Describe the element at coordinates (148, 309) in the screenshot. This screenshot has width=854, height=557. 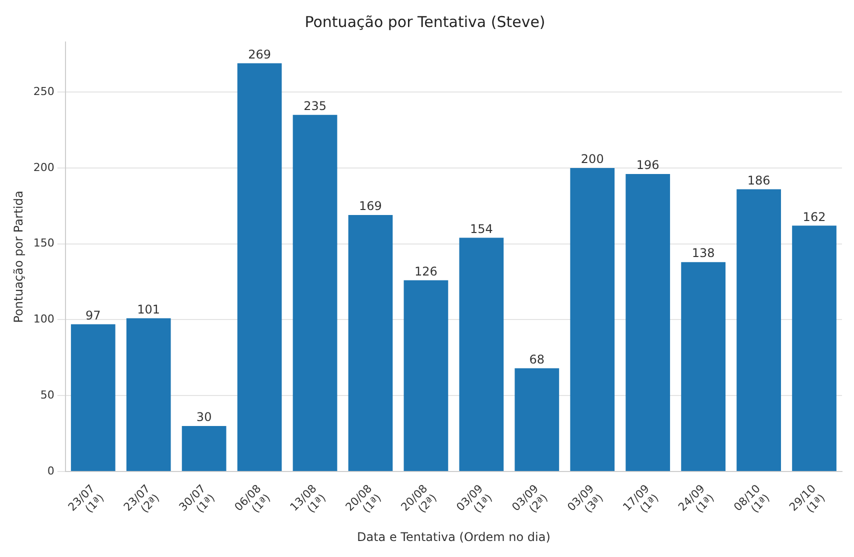
I see `data-label: 101` at that location.